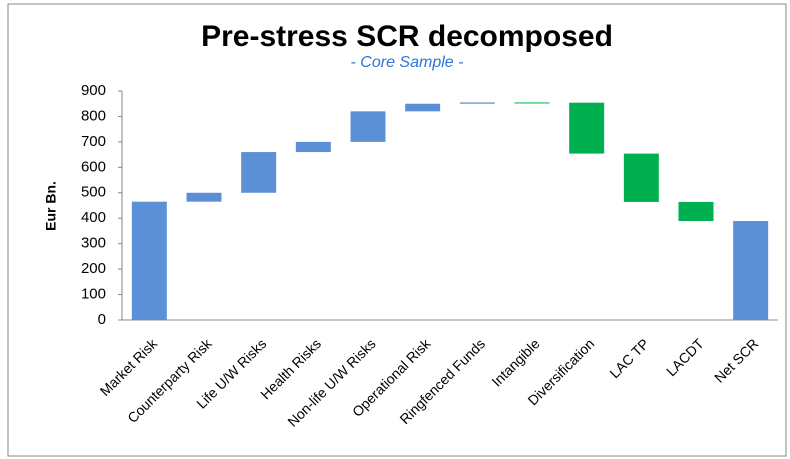 This screenshot has height=459, width=790. Describe the element at coordinates (93, 141) in the screenshot. I see `y-tick-label: 700` at that location.